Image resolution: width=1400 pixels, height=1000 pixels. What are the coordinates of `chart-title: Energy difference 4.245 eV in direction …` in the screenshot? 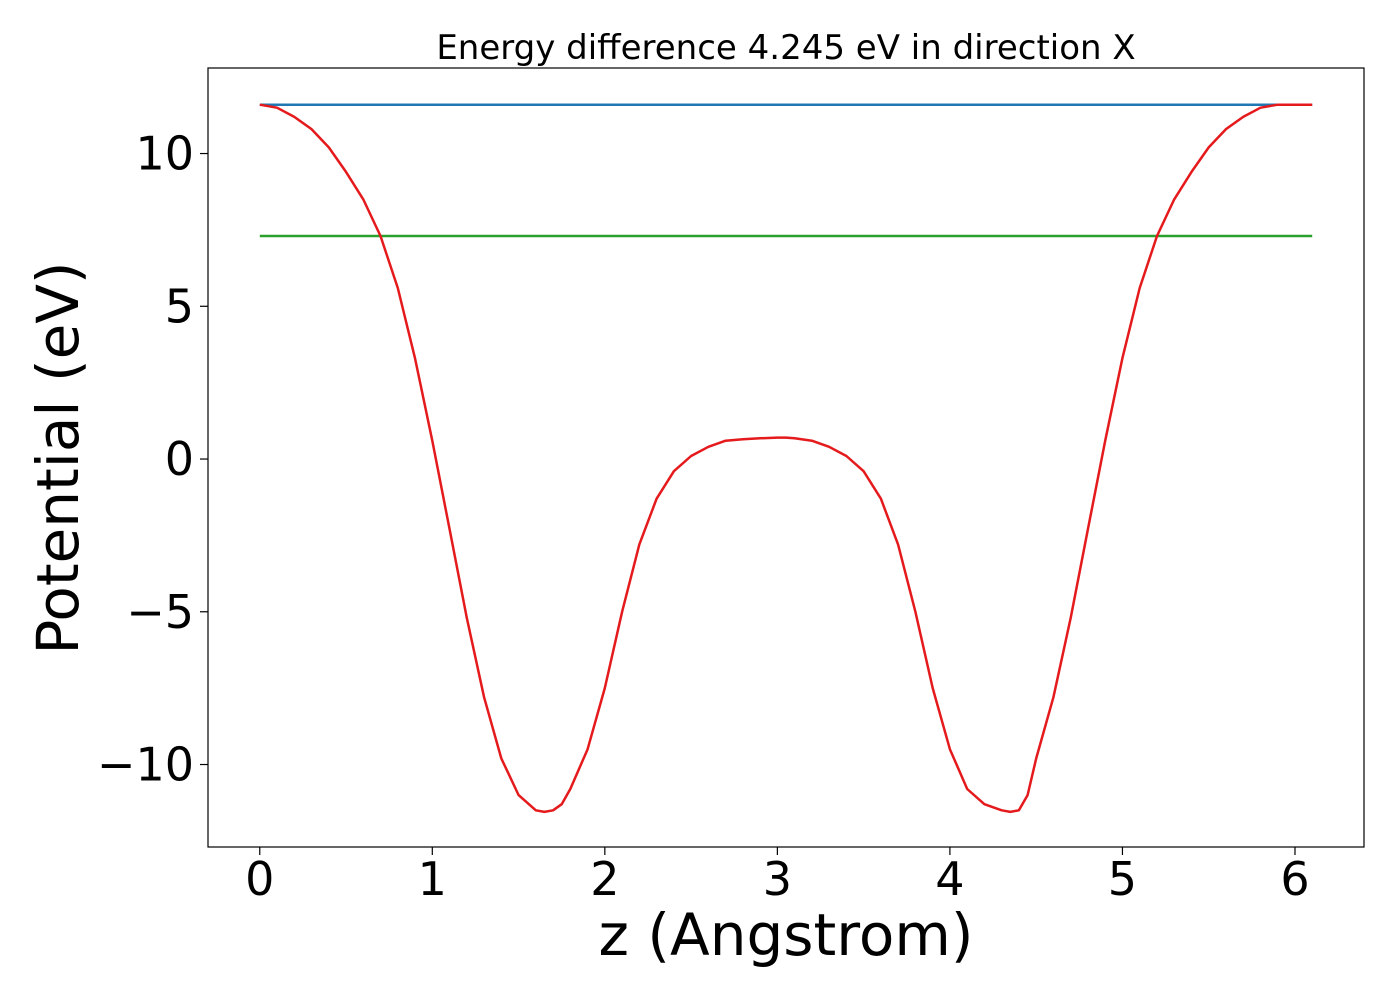 It's located at (785, 48).